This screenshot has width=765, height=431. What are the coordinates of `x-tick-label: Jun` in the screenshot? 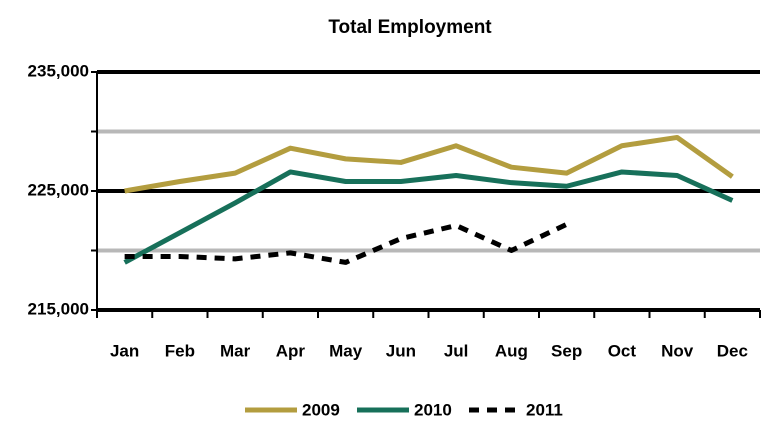 It's located at (401, 350).